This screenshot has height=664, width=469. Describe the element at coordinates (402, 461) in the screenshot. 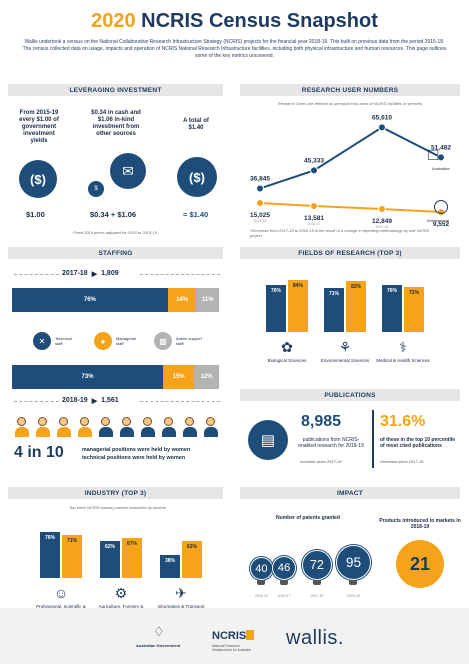

I see `publications-pct-trend: Decrease since 2017-18` at that location.